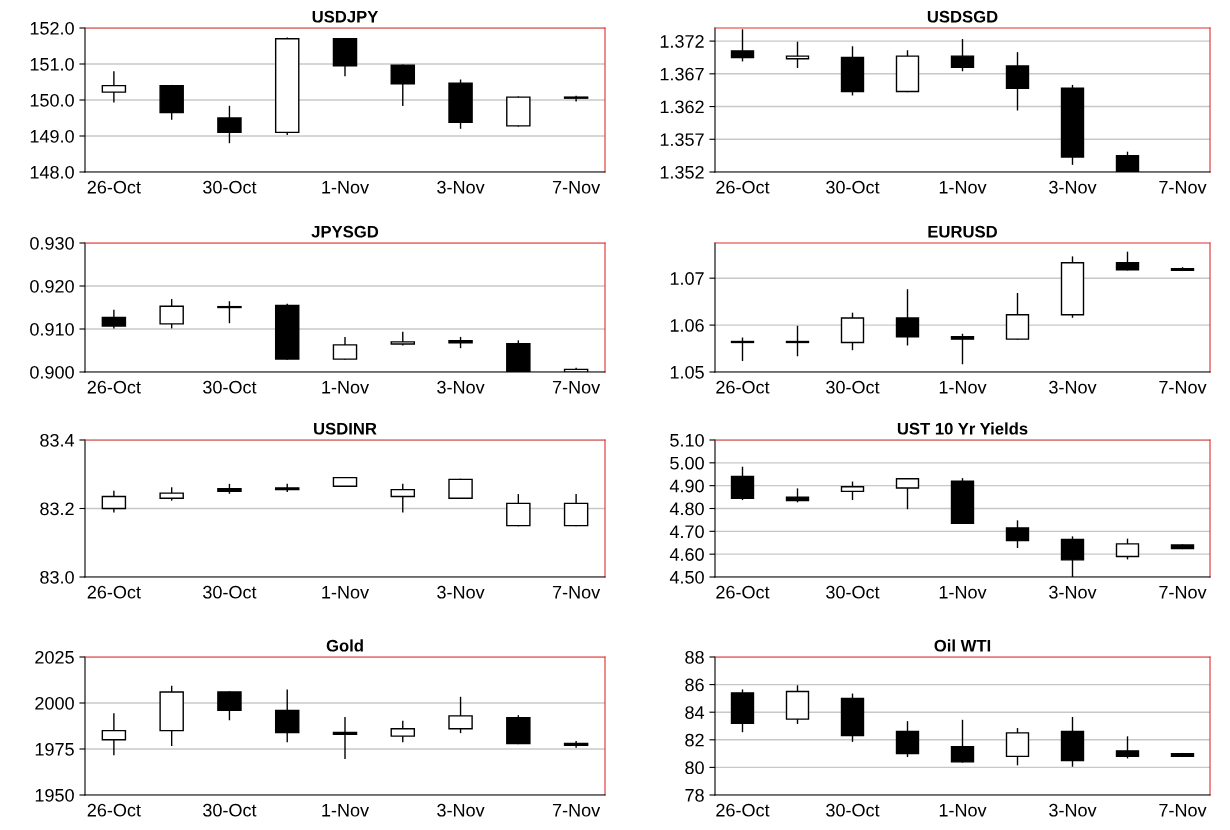  What do you see at coordinates (686, 577) in the screenshot?
I see `y-tick-label: 4.50` at bounding box center [686, 577].